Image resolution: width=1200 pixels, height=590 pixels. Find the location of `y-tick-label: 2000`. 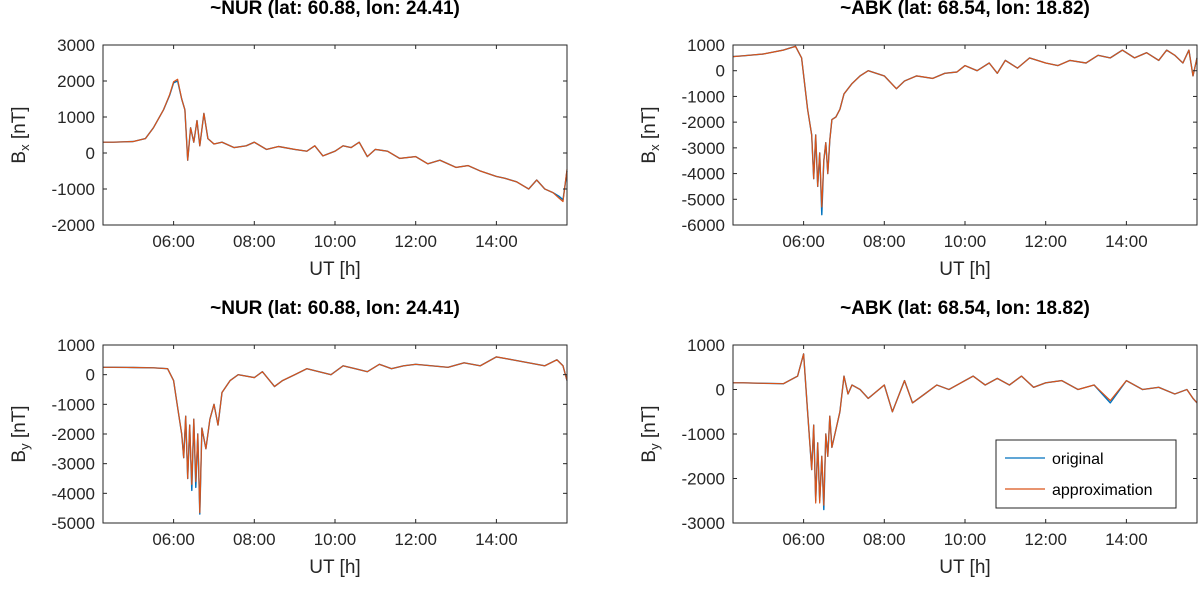

y-tick-label: 2000 is located at coordinates (76, 81).